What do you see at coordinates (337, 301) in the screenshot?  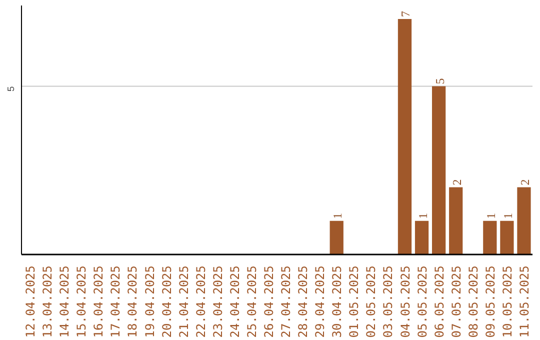 I see `x-tick-label: 30.04.2025` at bounding box center [337, 301].